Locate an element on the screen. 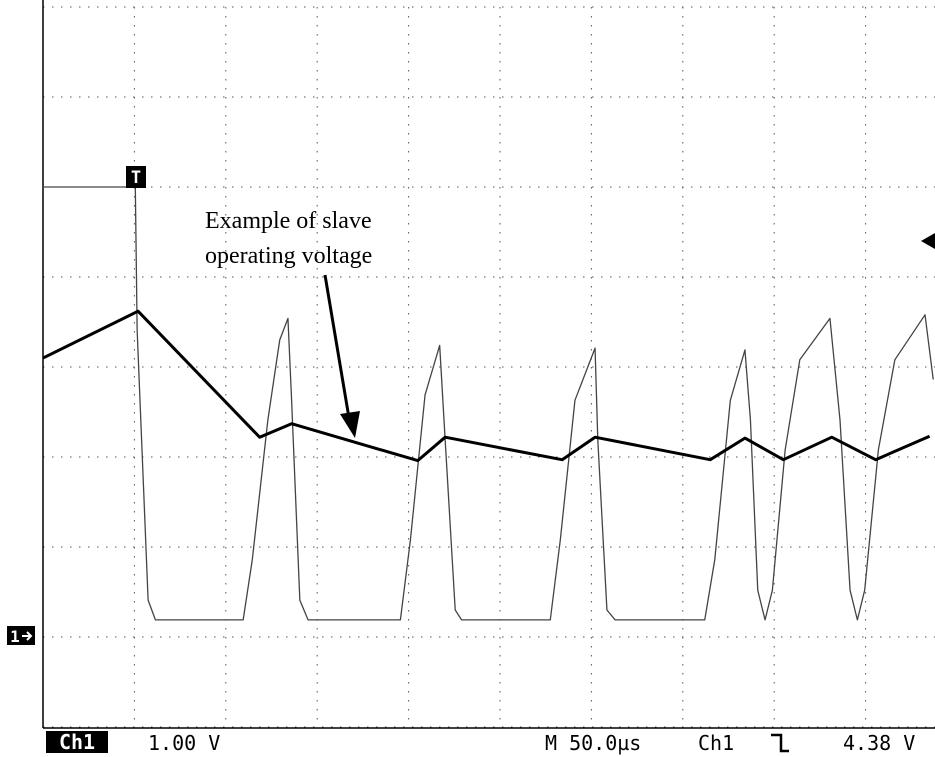  trigger-marker: T is located at coordinates (136, 178).